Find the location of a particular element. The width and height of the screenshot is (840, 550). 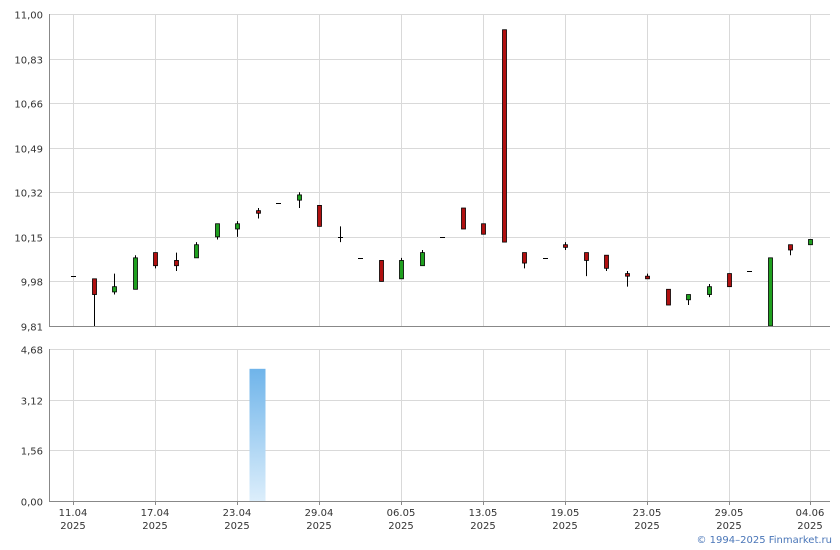

volume-bar is located at coordinates (257, 434).